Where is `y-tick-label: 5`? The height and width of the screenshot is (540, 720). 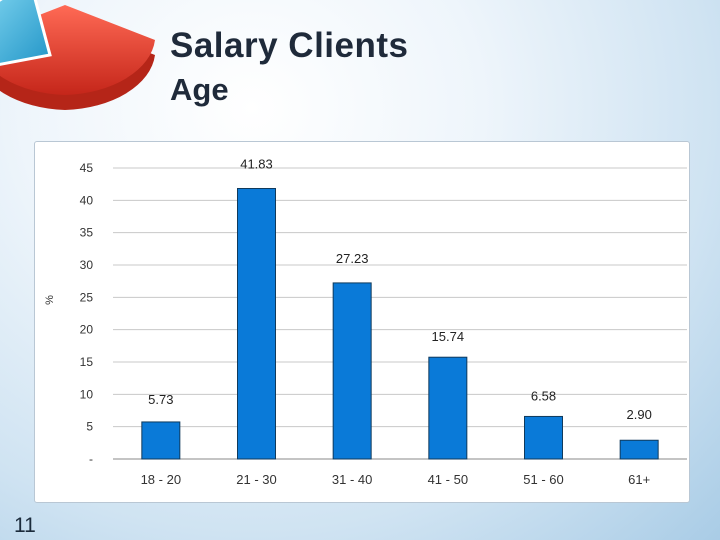
y-tick-label: 5 is located at coordinates (89, 427).